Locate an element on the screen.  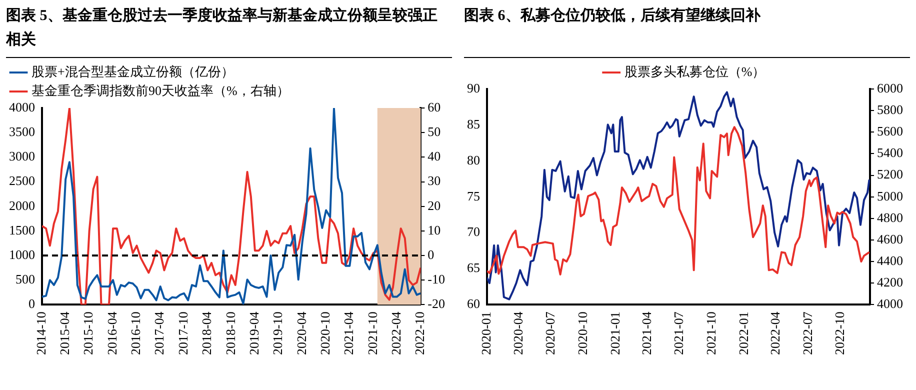
x-tick-label: 2020-01 is located at coordinates (486, 334).